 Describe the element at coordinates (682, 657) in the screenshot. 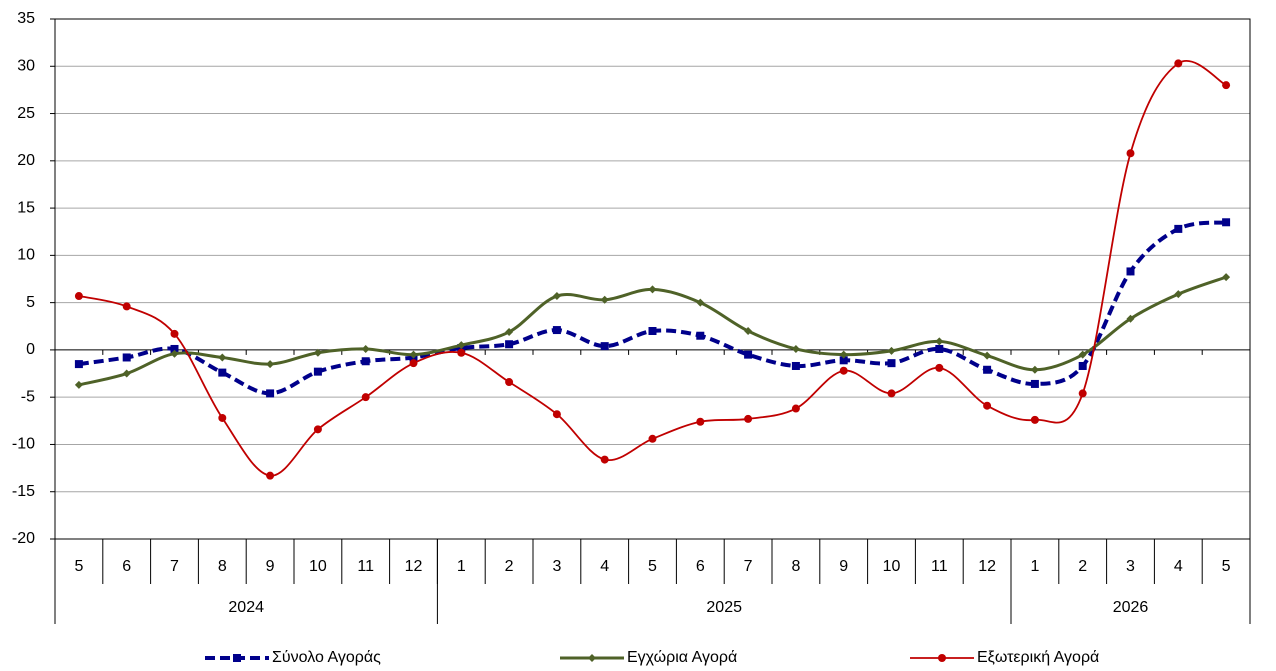

I see `legend-label: Εγχώρια Αγορά` at that location.